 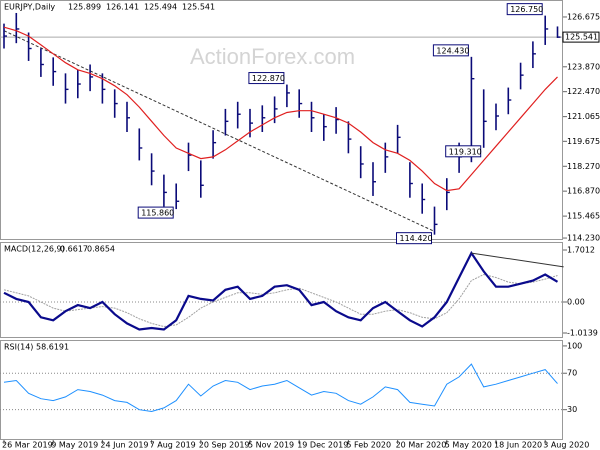 I want to click on y-tick-label: 70, so click(x=572, y=373).